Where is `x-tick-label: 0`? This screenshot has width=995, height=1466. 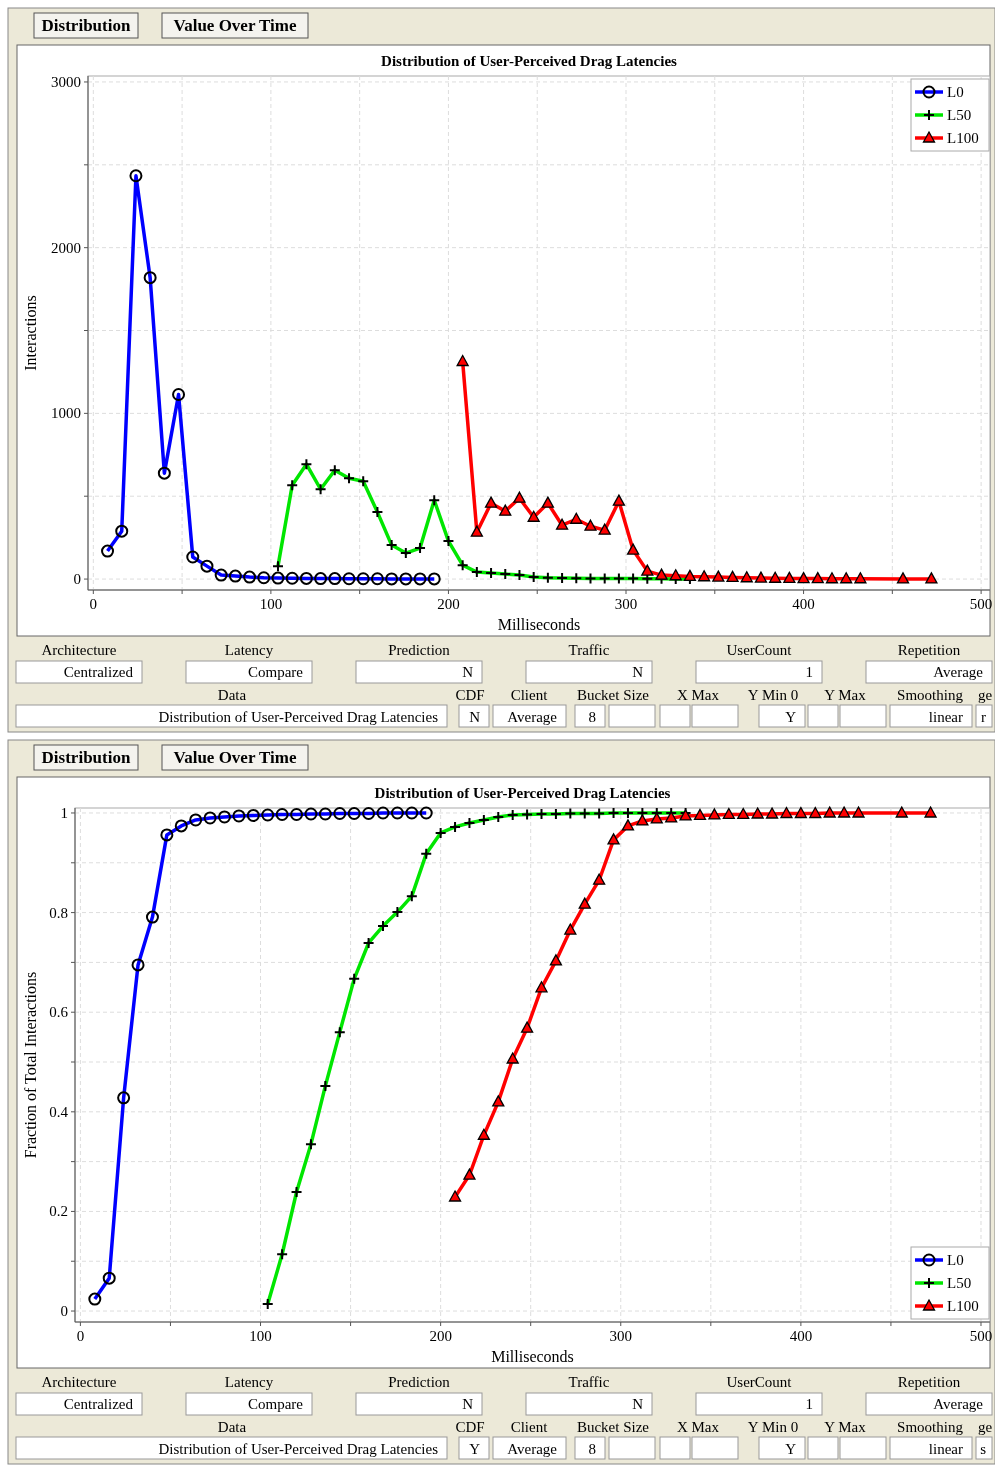
x-tick-label: 0 is located at coordinates (93, 604).